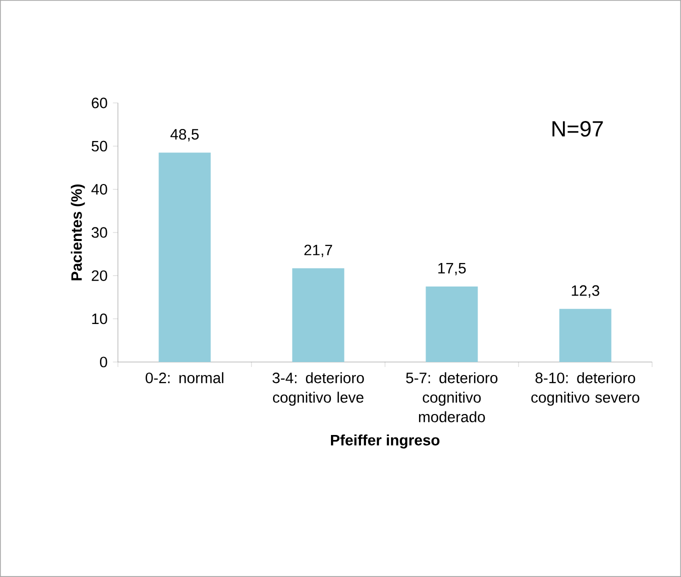  I want to click on x-tick-label: 3-4: deterioro cognitivo leve, so click(318, 389).